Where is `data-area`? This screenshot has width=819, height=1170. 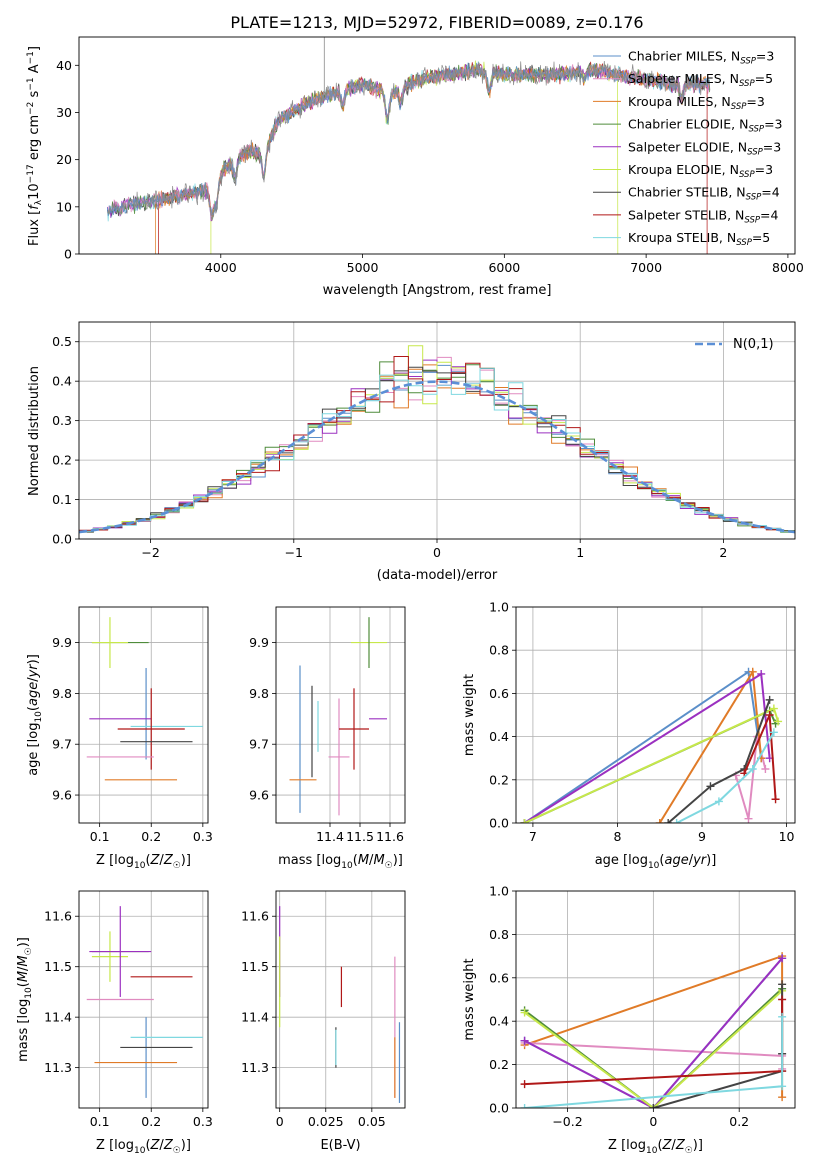
data-area is located at coordinates (409, 145).